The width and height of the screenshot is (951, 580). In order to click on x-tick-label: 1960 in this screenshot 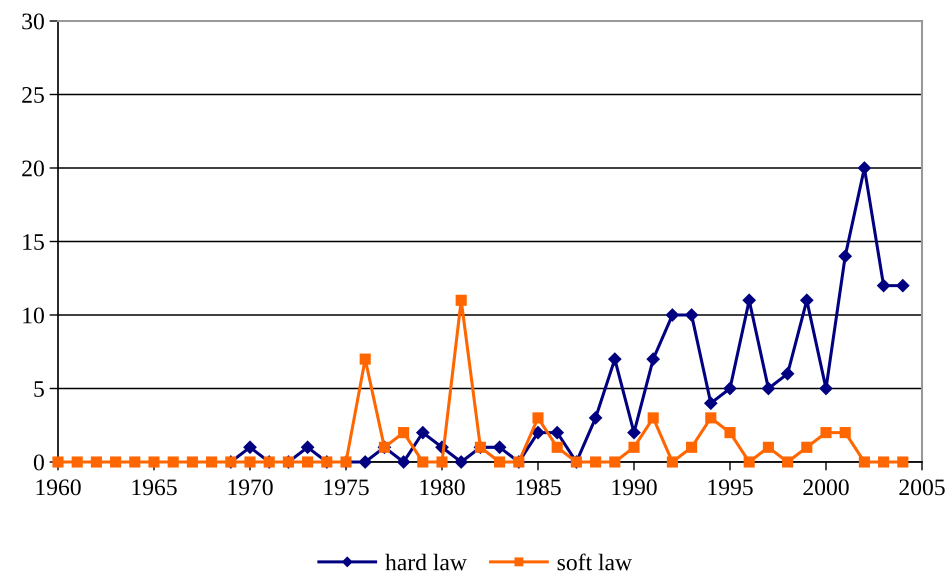, I will do `click(58, 487)`.